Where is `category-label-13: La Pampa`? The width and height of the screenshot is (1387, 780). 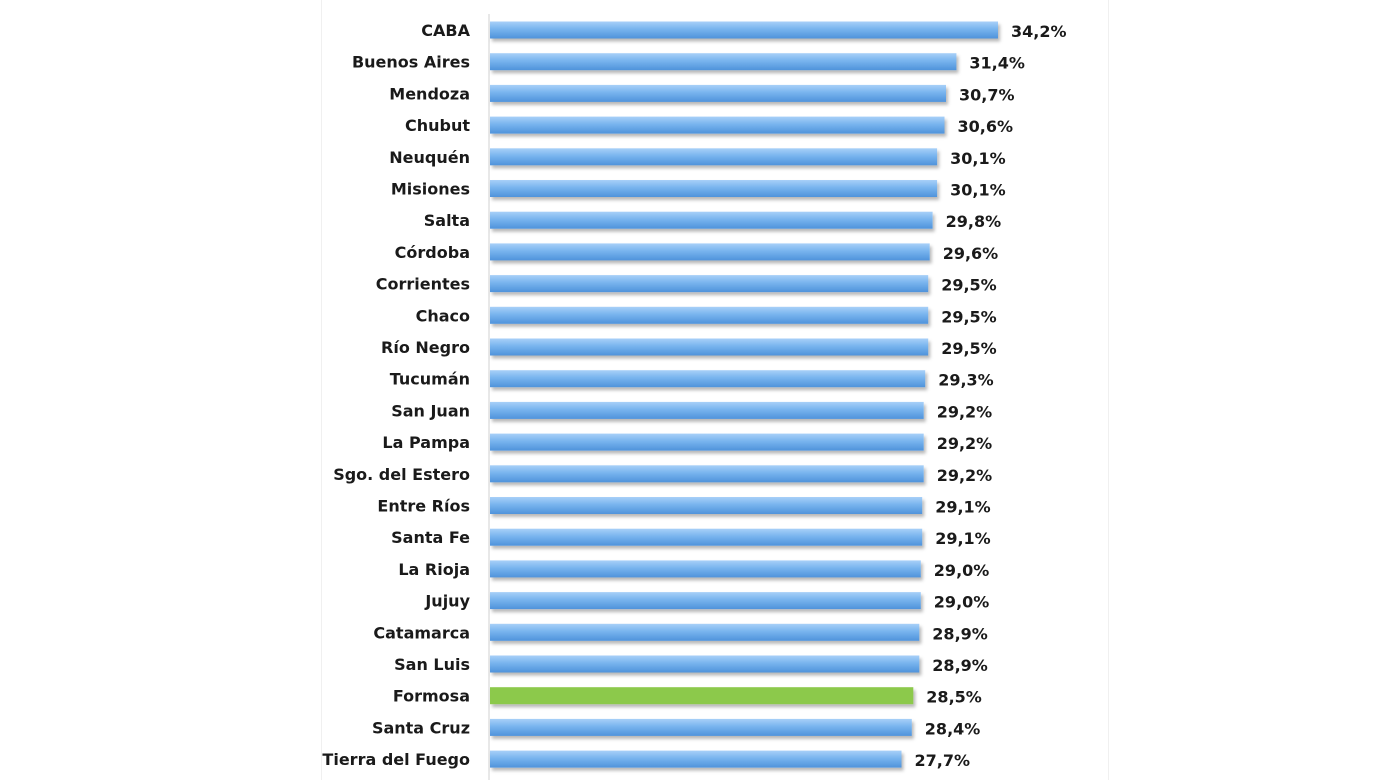
category-label-13: La Pampa is located at coordinates (426, 442).